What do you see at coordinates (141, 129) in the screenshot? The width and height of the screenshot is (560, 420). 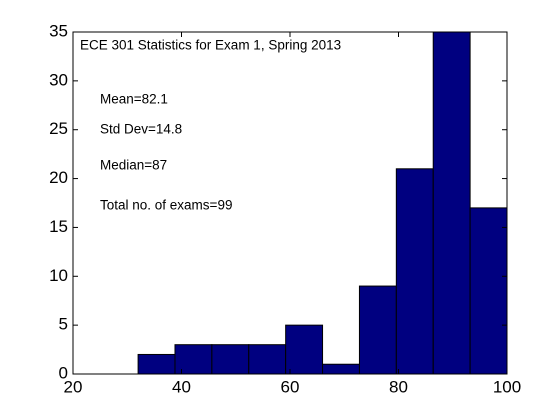 I see `annotation: Std Dev=14.8` at bounding box center [141, 129].